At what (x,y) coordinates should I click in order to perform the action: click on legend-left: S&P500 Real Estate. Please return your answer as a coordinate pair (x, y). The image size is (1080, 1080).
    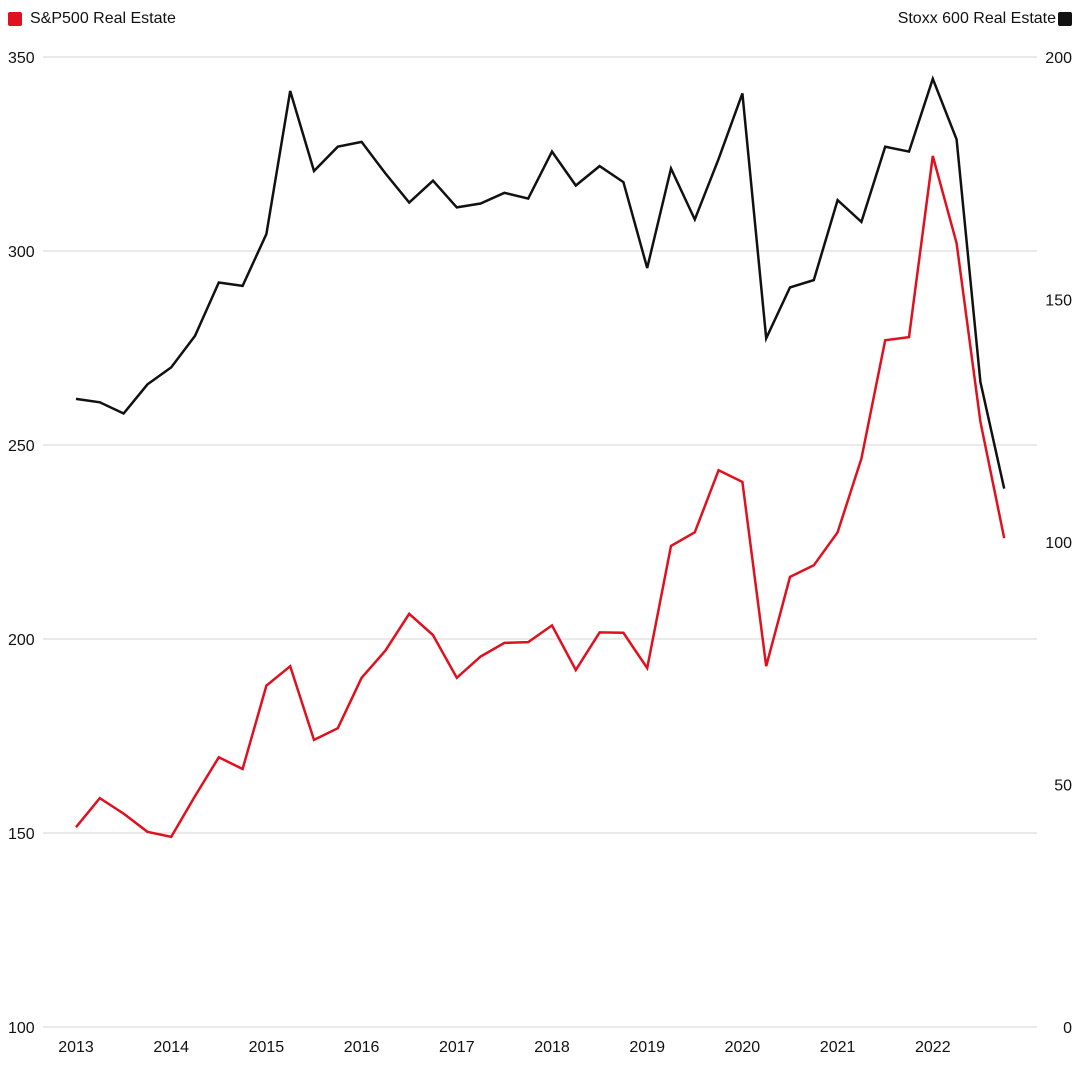
    Looking at the image, I should click on (92, 19).